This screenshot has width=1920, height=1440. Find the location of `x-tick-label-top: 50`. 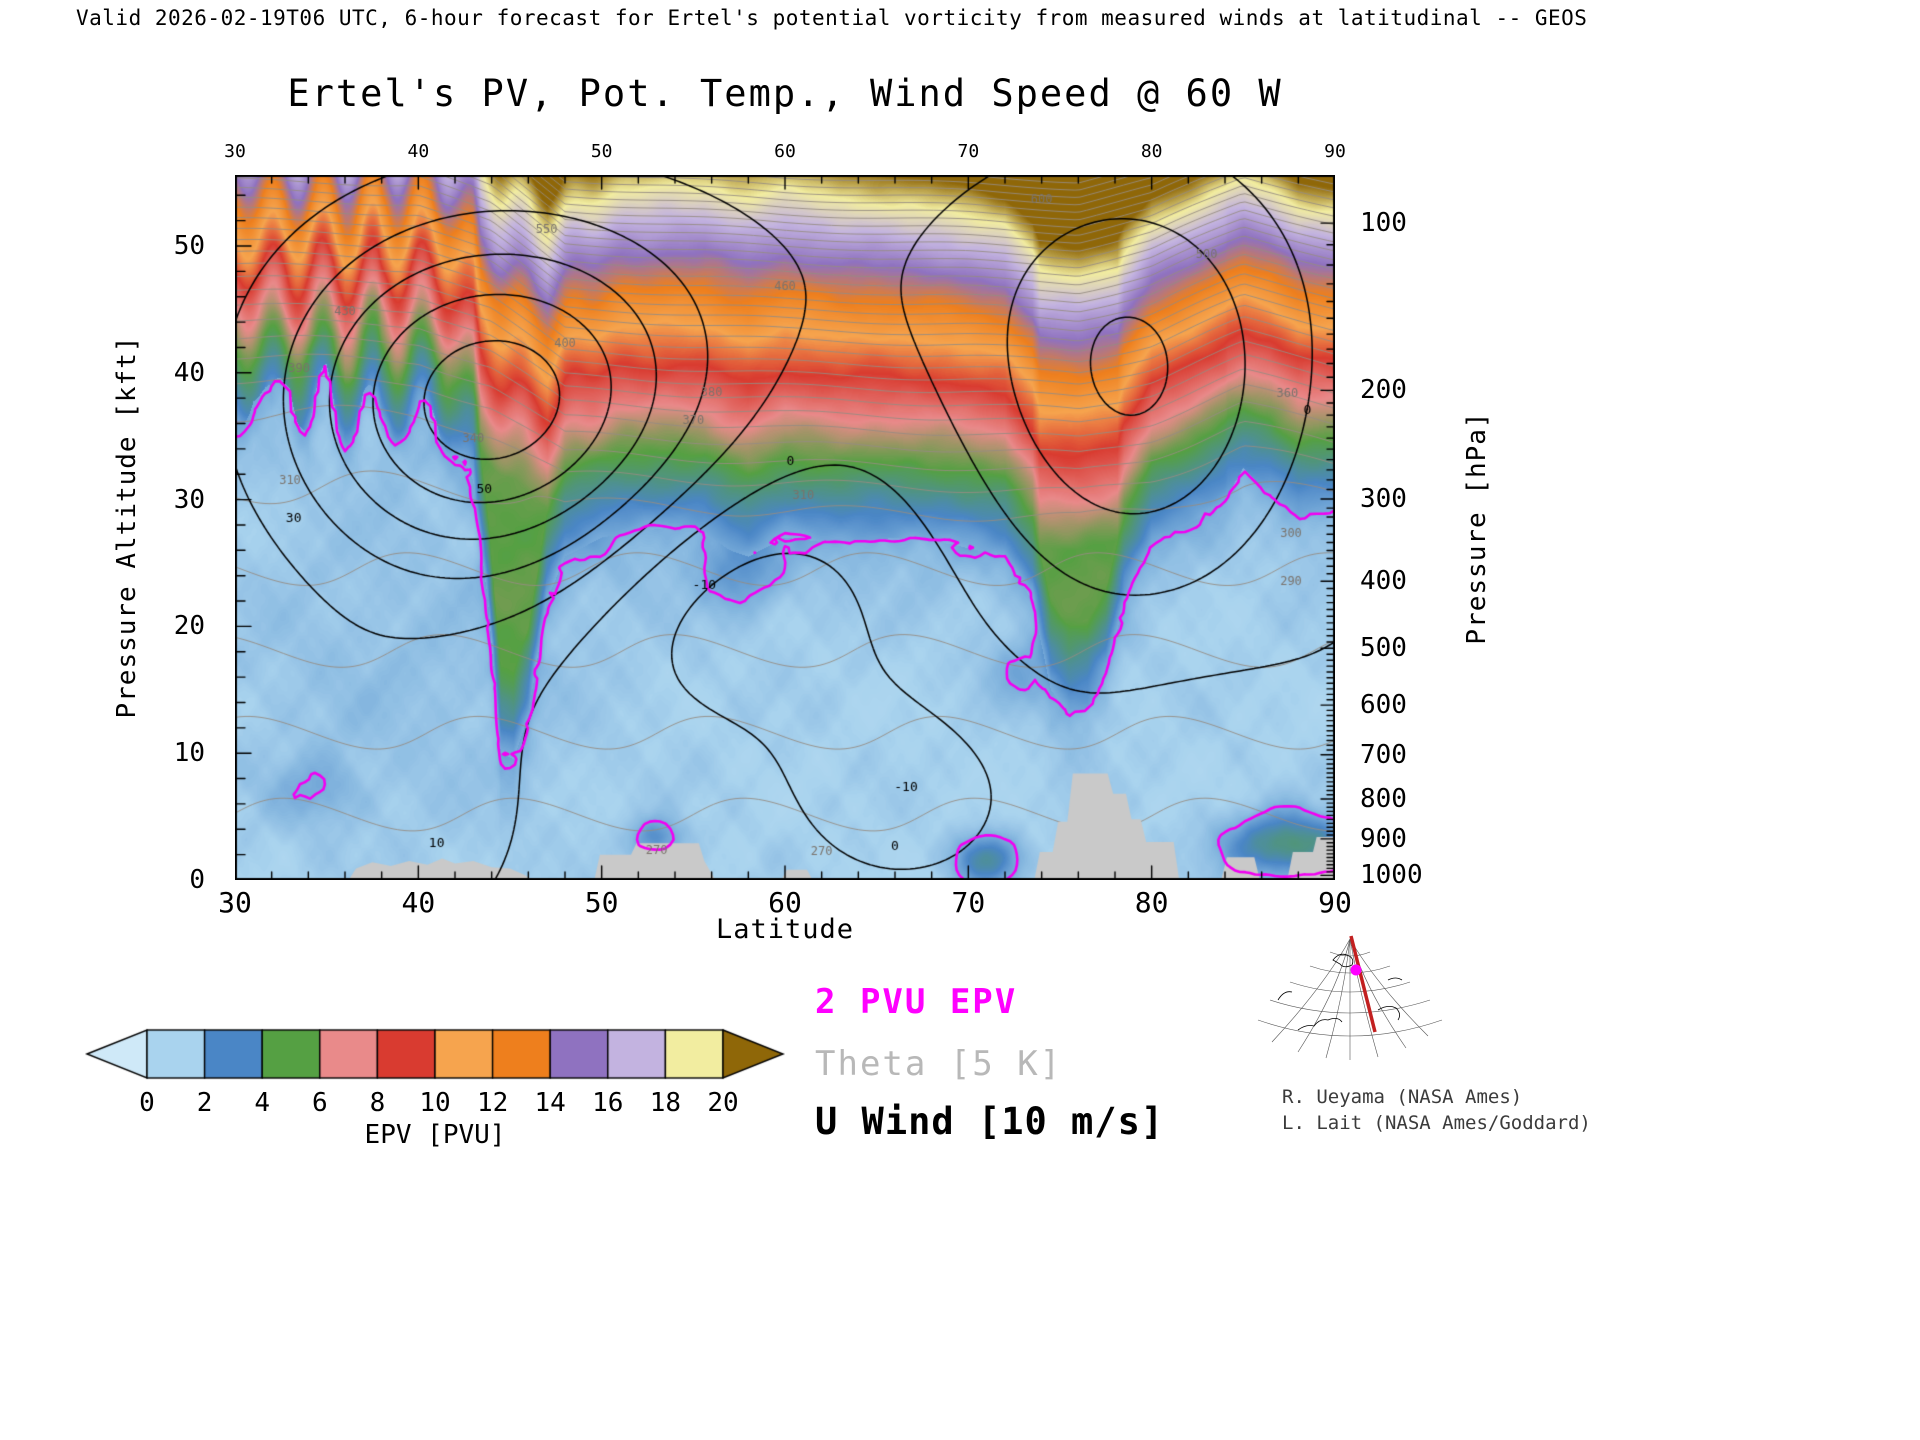

x-tick-label-top: 50 is located at coordinates (601, 151).